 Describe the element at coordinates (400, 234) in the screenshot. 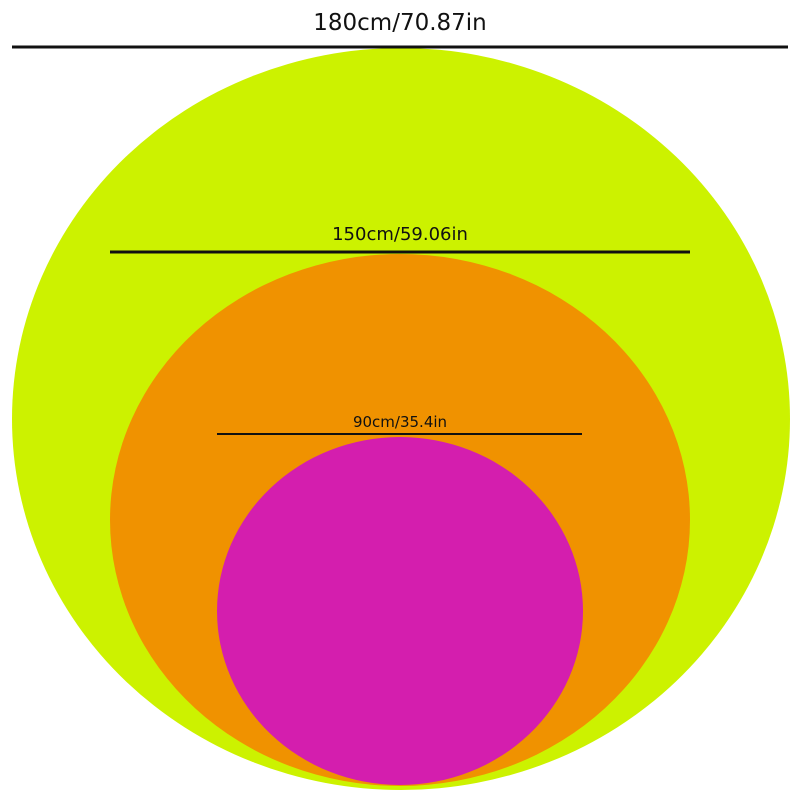

I see `label-150cm: 150cm/59.06in` at that location.